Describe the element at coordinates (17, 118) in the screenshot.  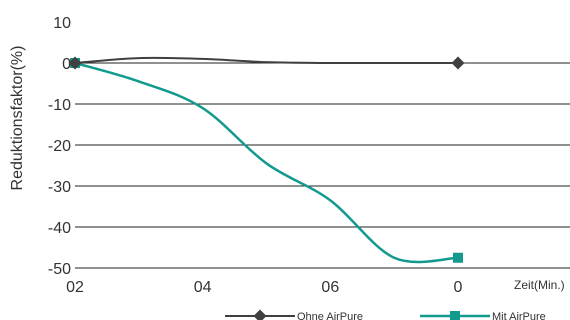
I see `y-axis-label: Reduktionsfaktor(%)` at that location.